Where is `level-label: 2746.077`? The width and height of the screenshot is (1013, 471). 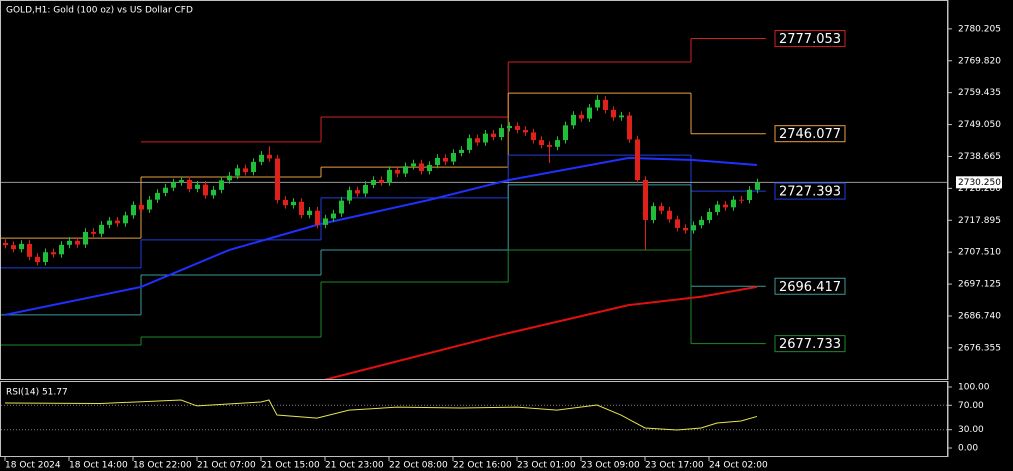 level-label: 2746.077 is located at coordinates (810, 134).